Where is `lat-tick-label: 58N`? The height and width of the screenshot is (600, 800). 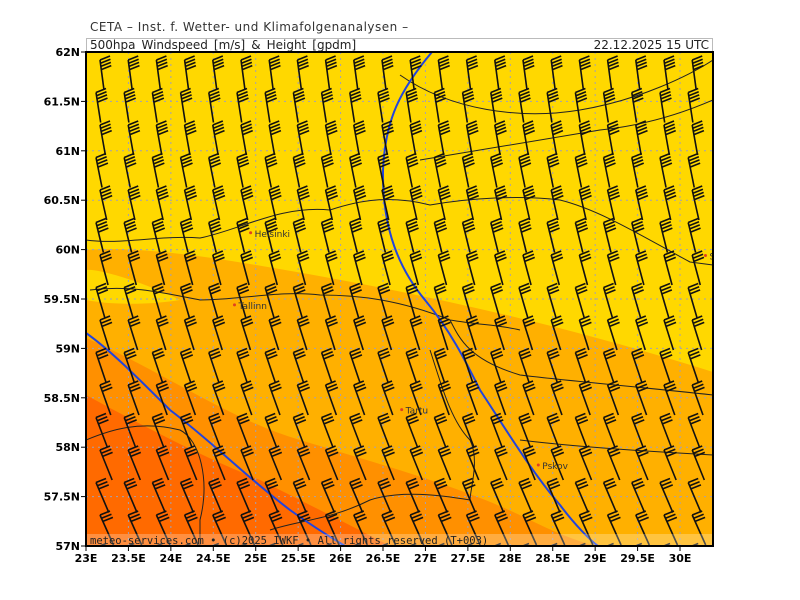
lat-tick-label: 58N is located at coordinates (67, 447).